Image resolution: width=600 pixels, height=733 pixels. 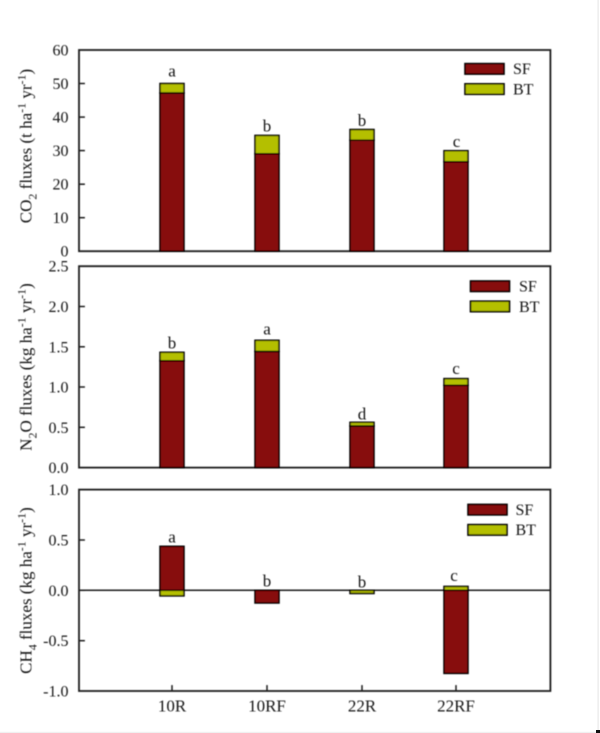 I want to click on svg-text: 60, so click(x=61, y=51).